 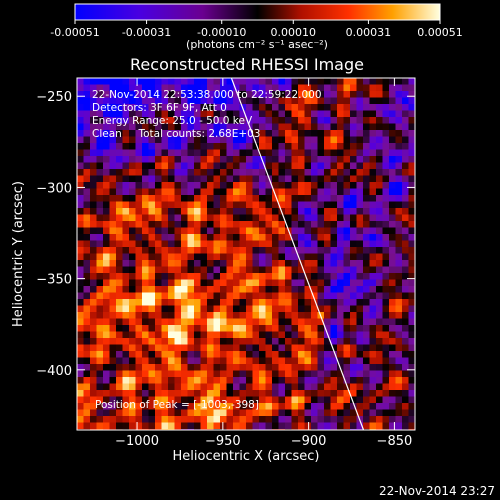 I want to click on x-tick-label: −950, so click(x=223, y=441).